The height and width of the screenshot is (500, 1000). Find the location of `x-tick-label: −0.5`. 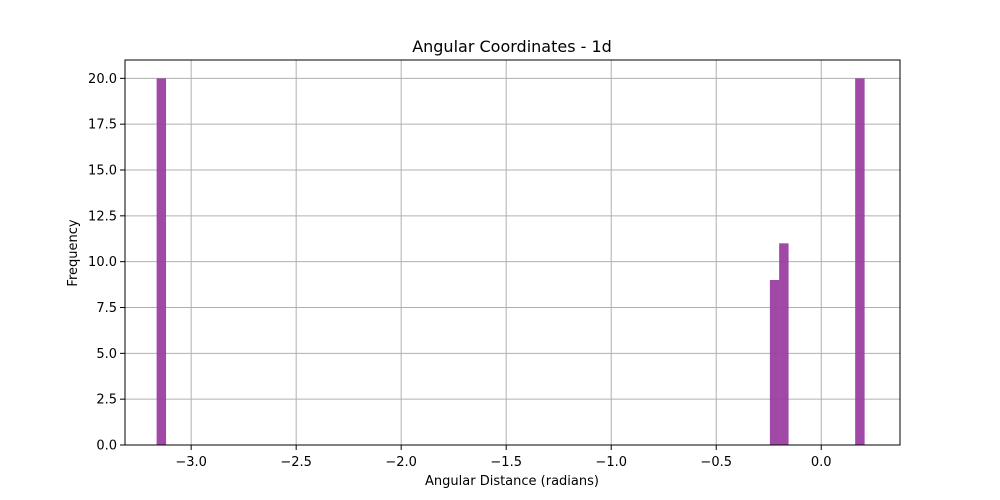

x-tick-label: −0.5 is located at coordinates (716, 462).